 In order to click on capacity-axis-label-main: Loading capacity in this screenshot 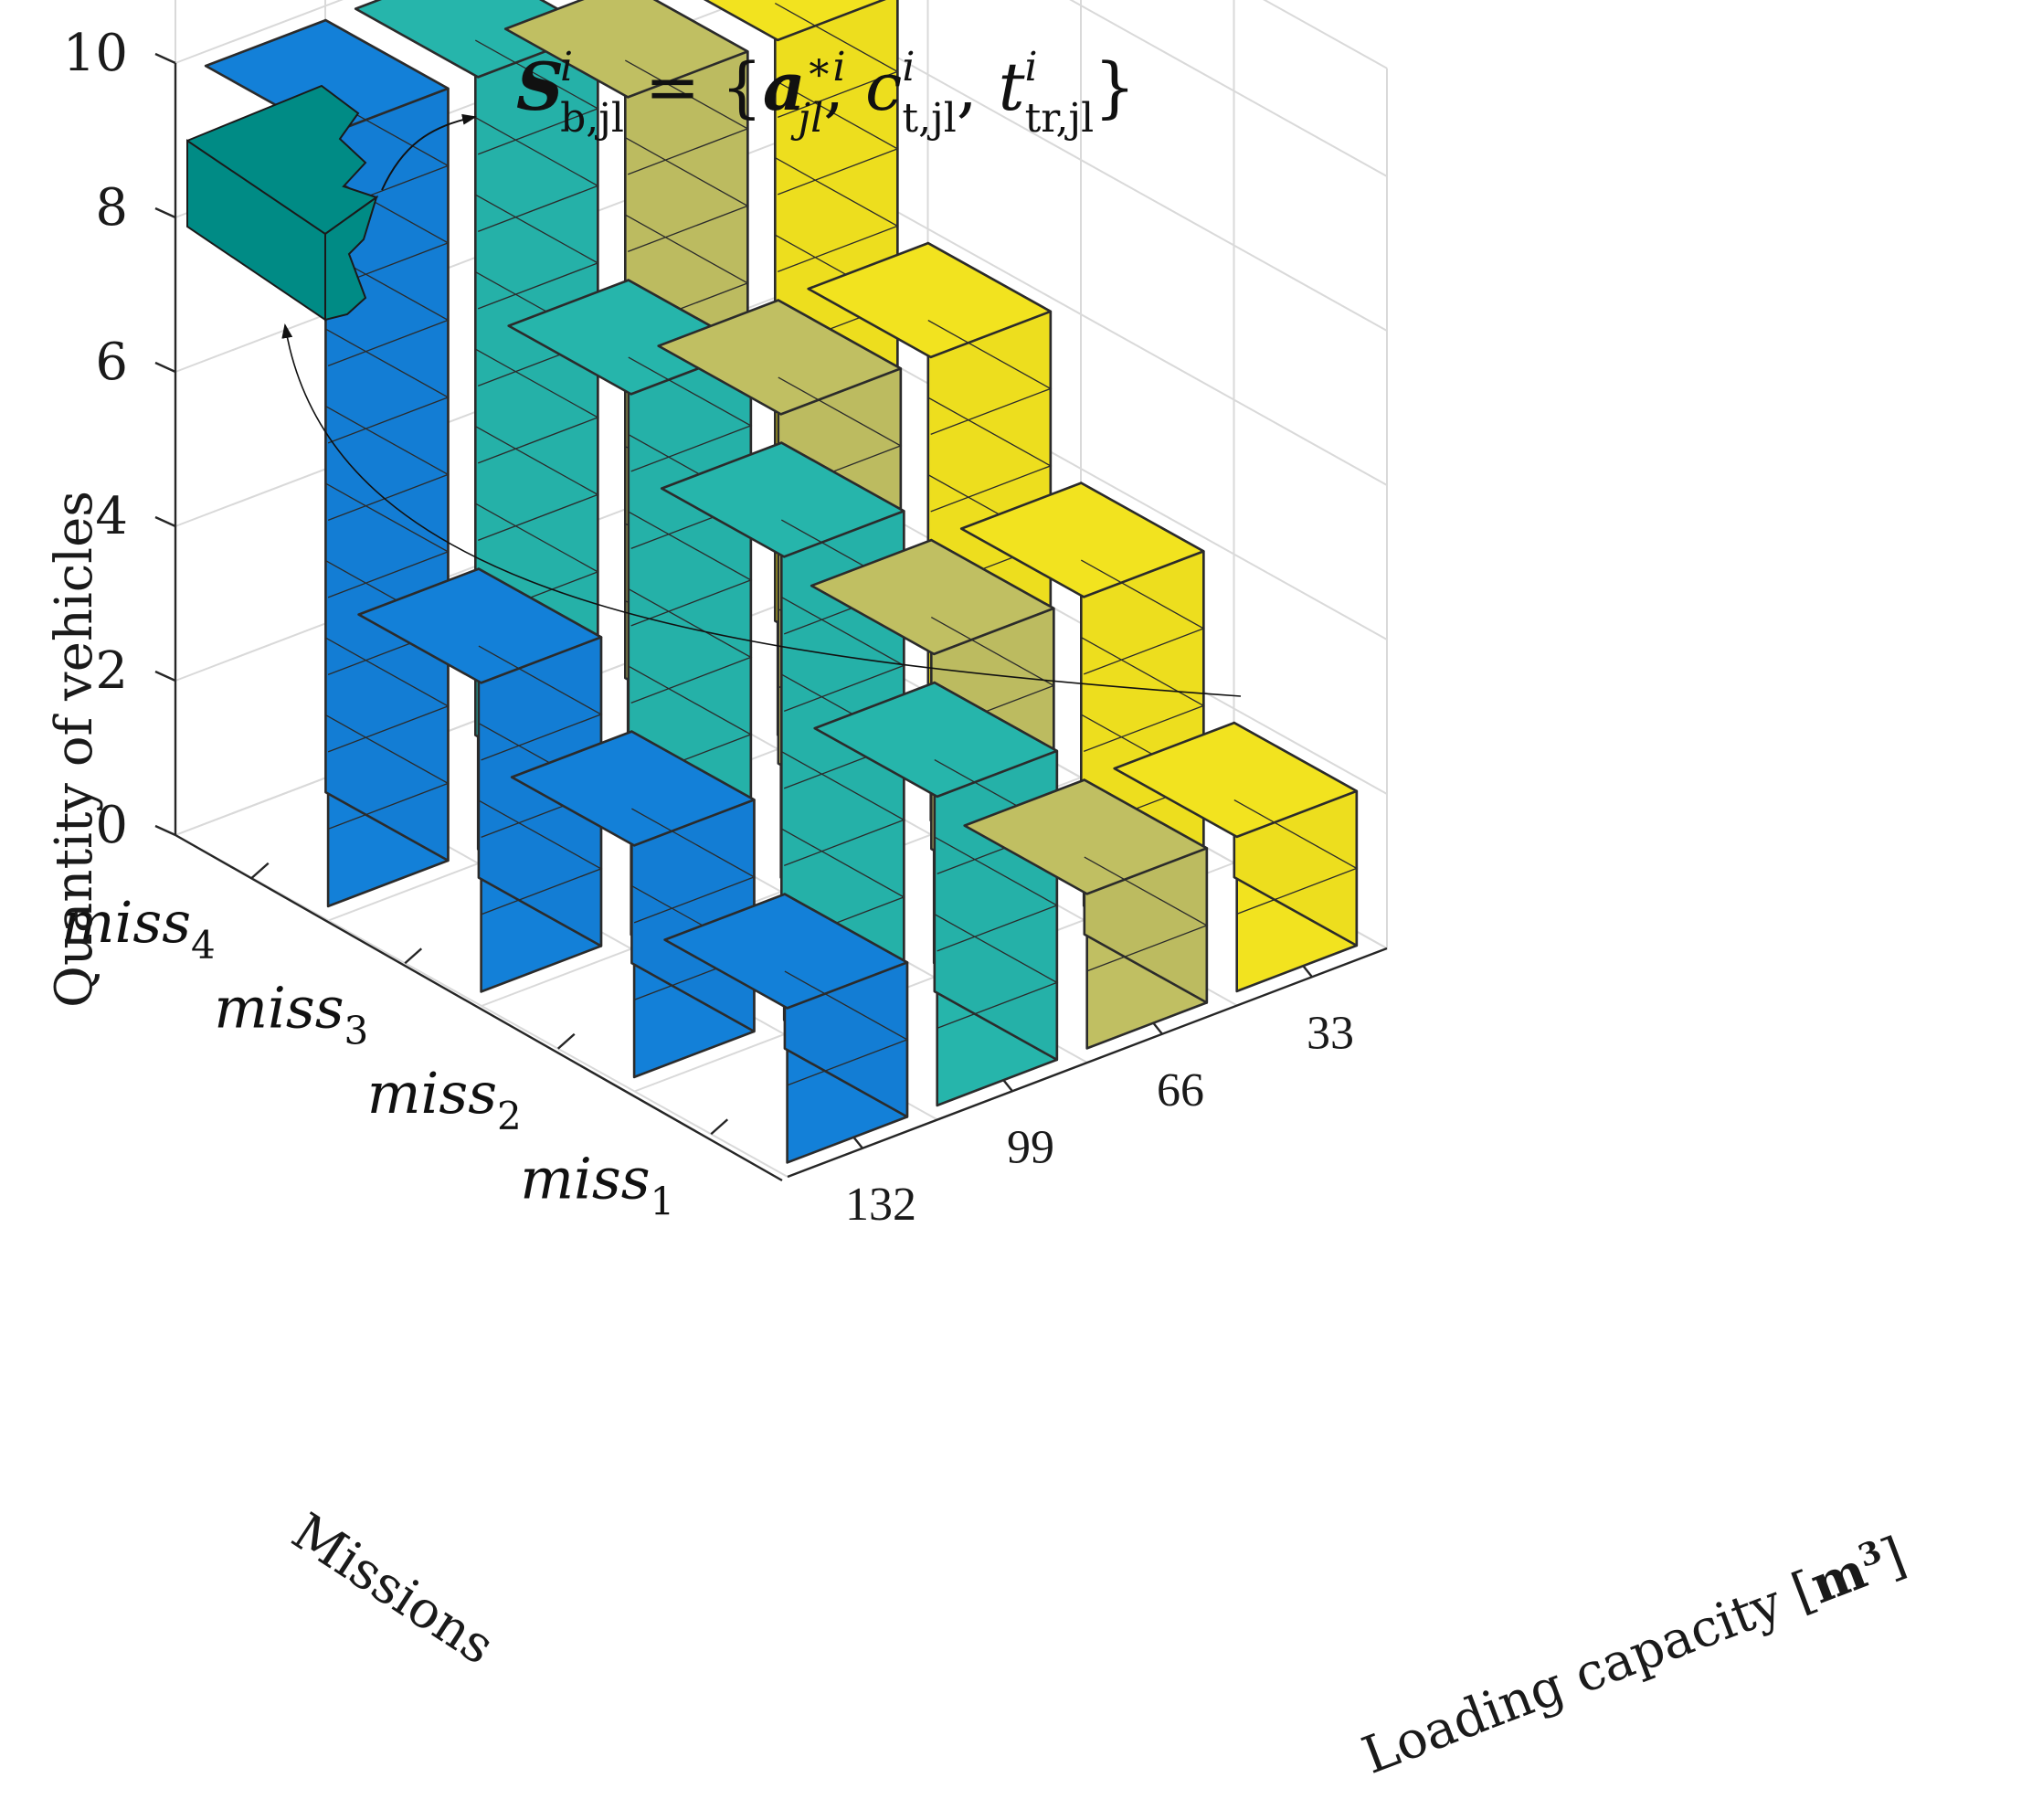, I will do `click(1573, 1680)`.